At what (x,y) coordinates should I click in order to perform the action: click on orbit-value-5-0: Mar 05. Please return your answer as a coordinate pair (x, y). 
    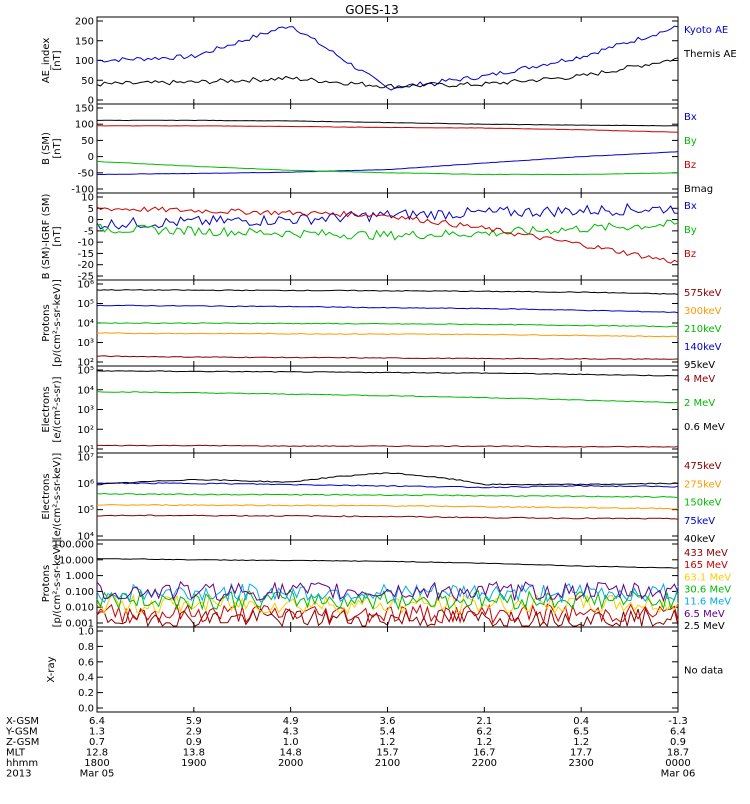
    Looking at the image, I should click on (97, 774).